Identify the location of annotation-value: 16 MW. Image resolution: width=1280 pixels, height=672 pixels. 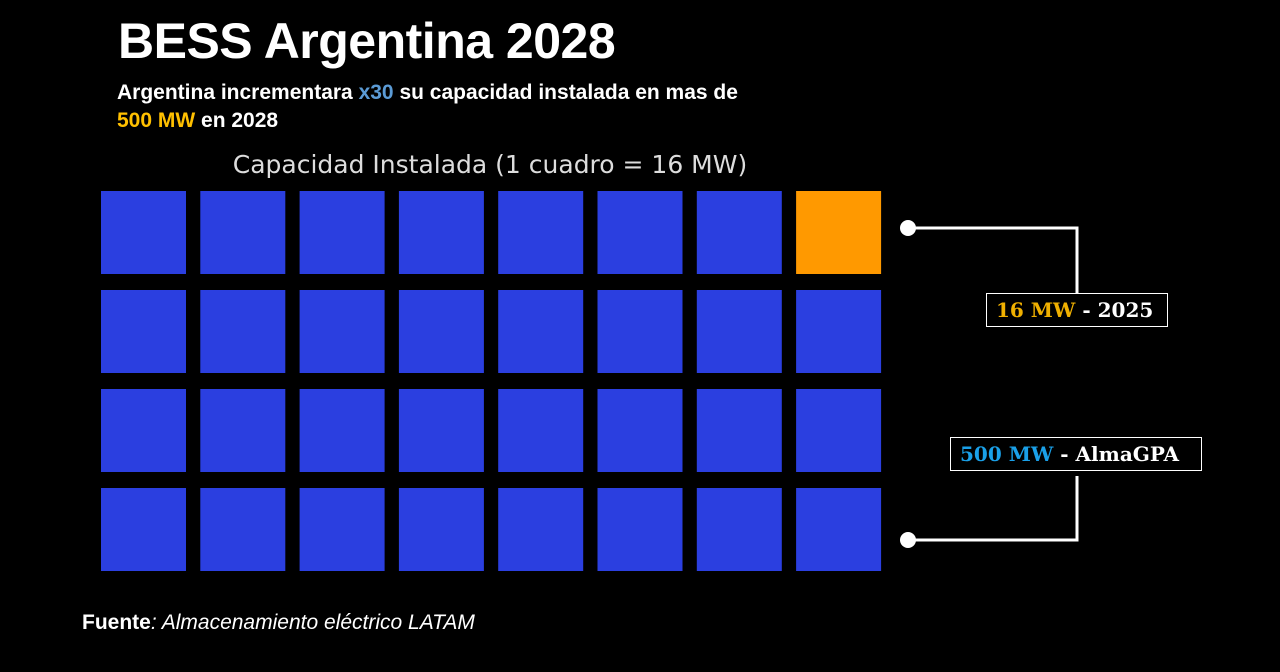
(1036, 310).